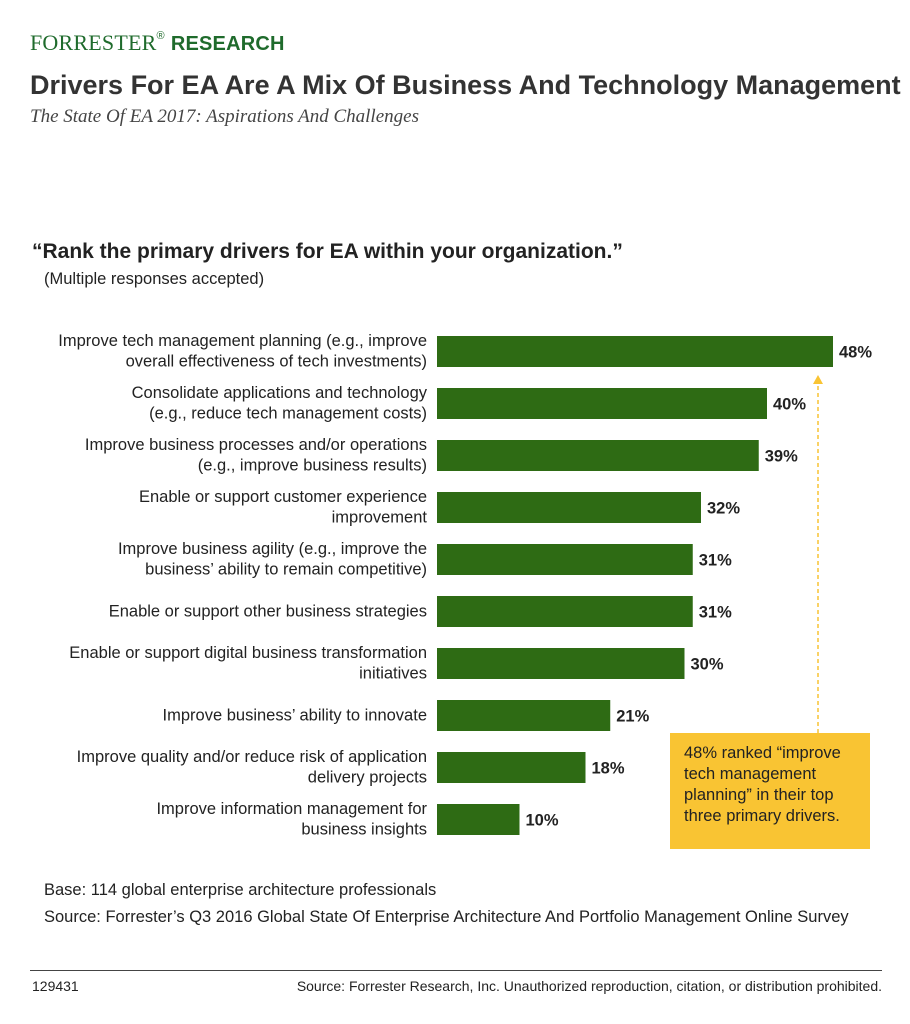 Image resolution: width=910 pixels, height=1024 pixels. I want to click on footer-id: 129431, so click(55, 986).